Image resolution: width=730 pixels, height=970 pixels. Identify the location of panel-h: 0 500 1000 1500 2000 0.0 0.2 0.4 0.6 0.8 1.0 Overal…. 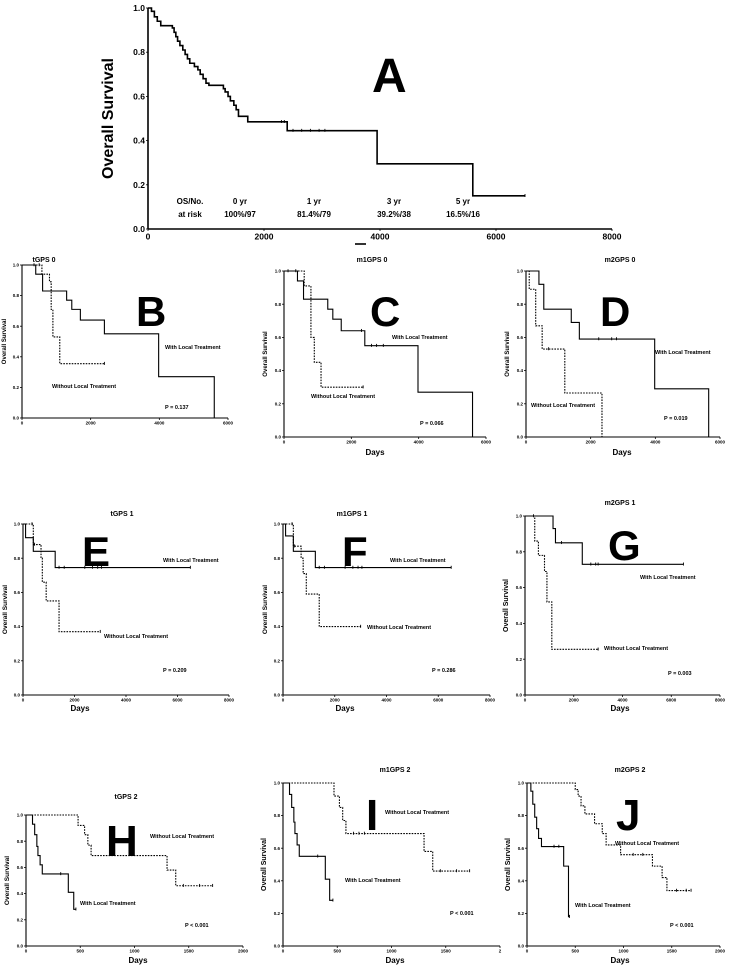
(126, 879).